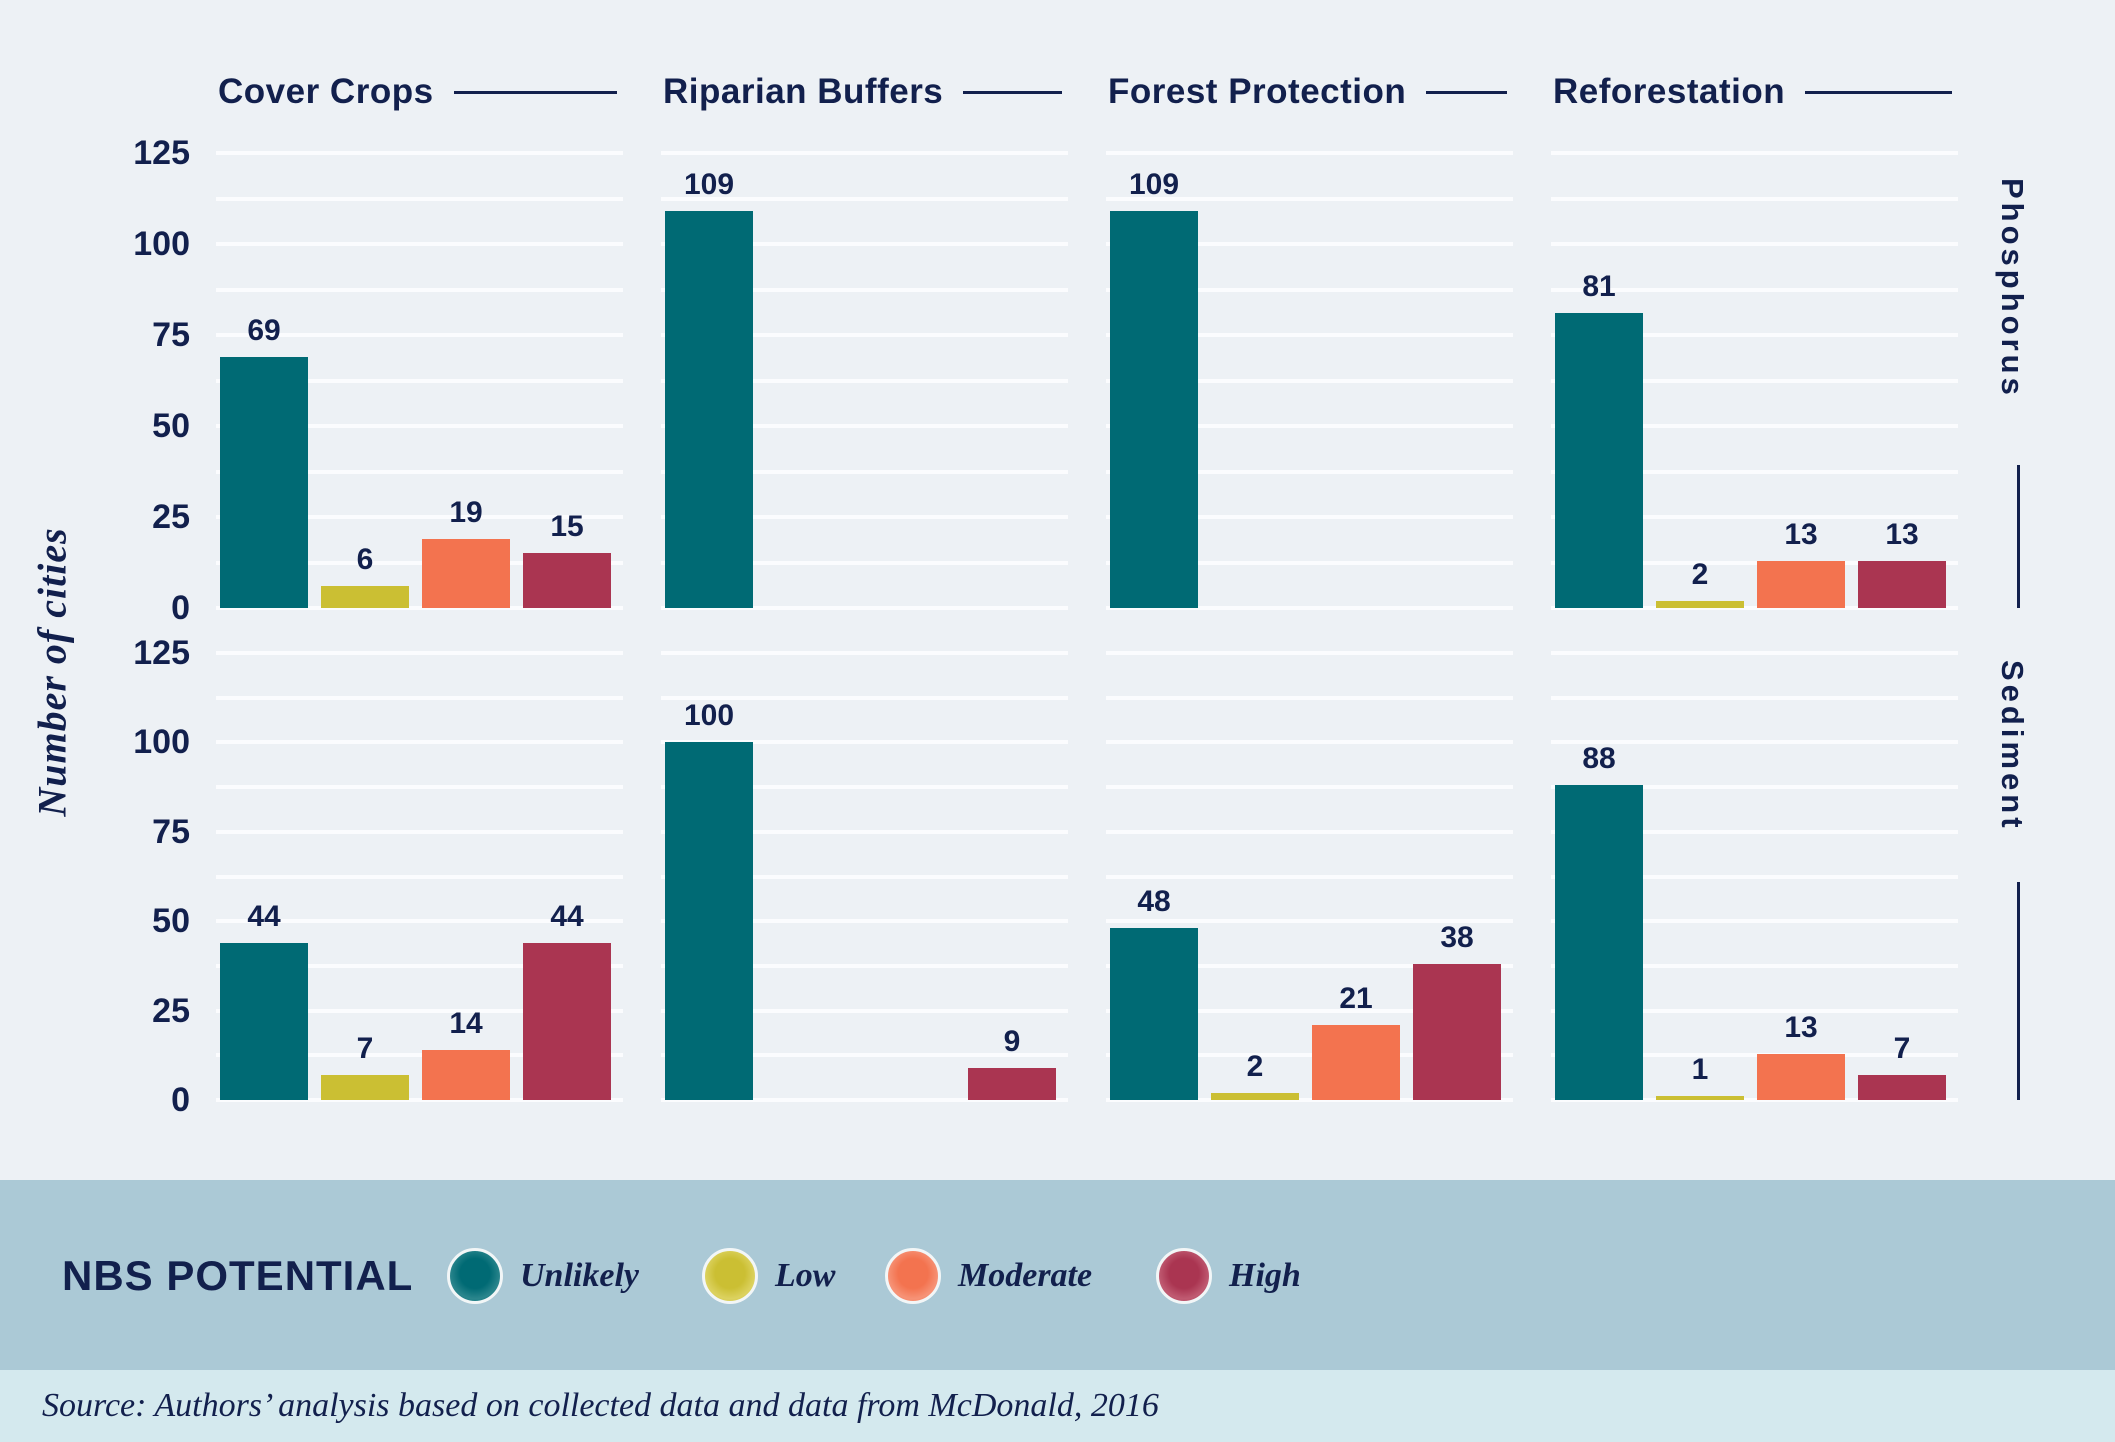  What do you see at coordinates (1012, 1041) in the screenshot?
I see `bar-value-label: 9` at bounding box center [1012, 1041].